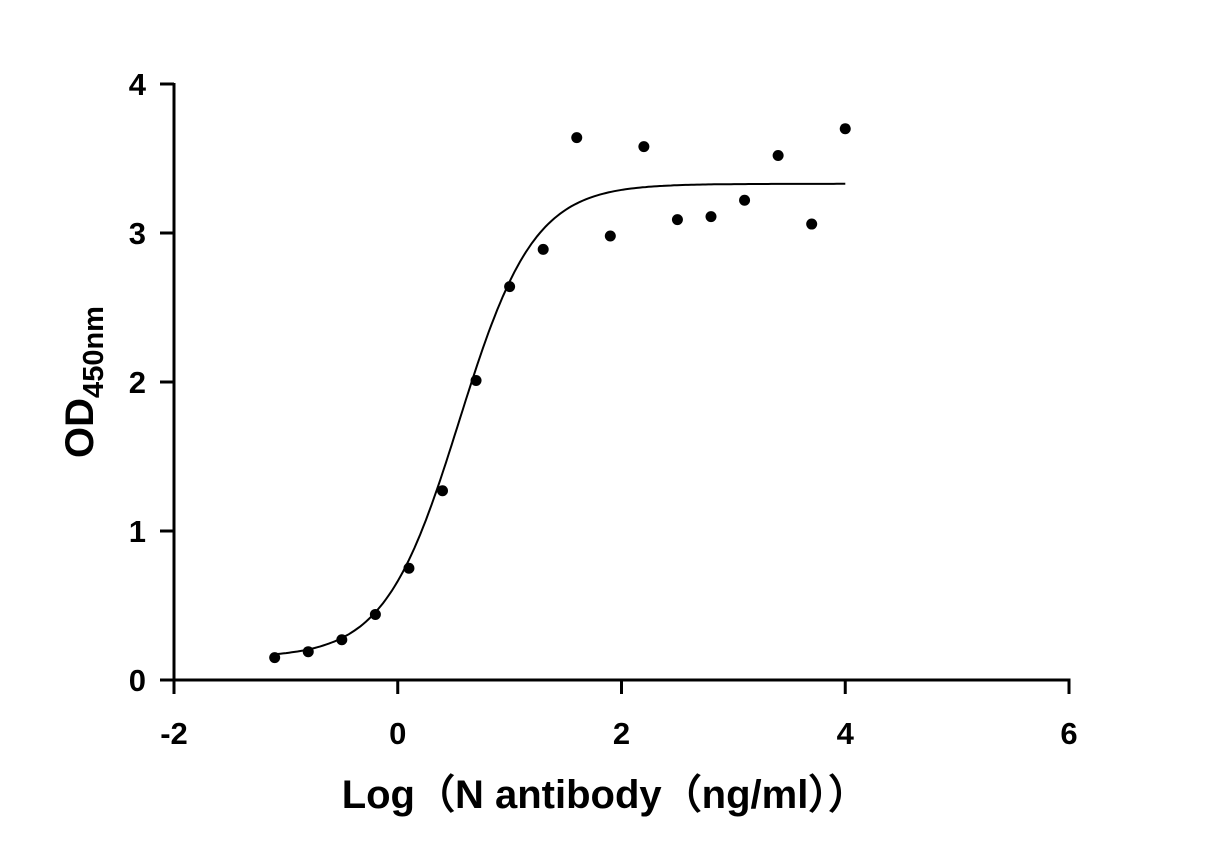  I want to click on y-tick-label: 1, so click(137, 531).